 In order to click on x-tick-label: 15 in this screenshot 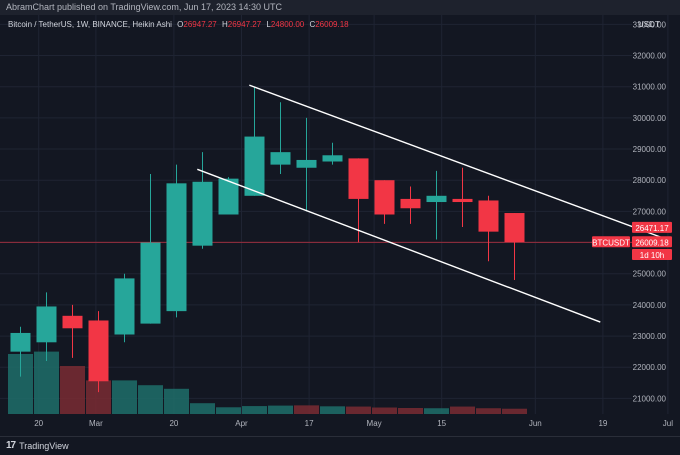, I will do `click(441, 423)`.